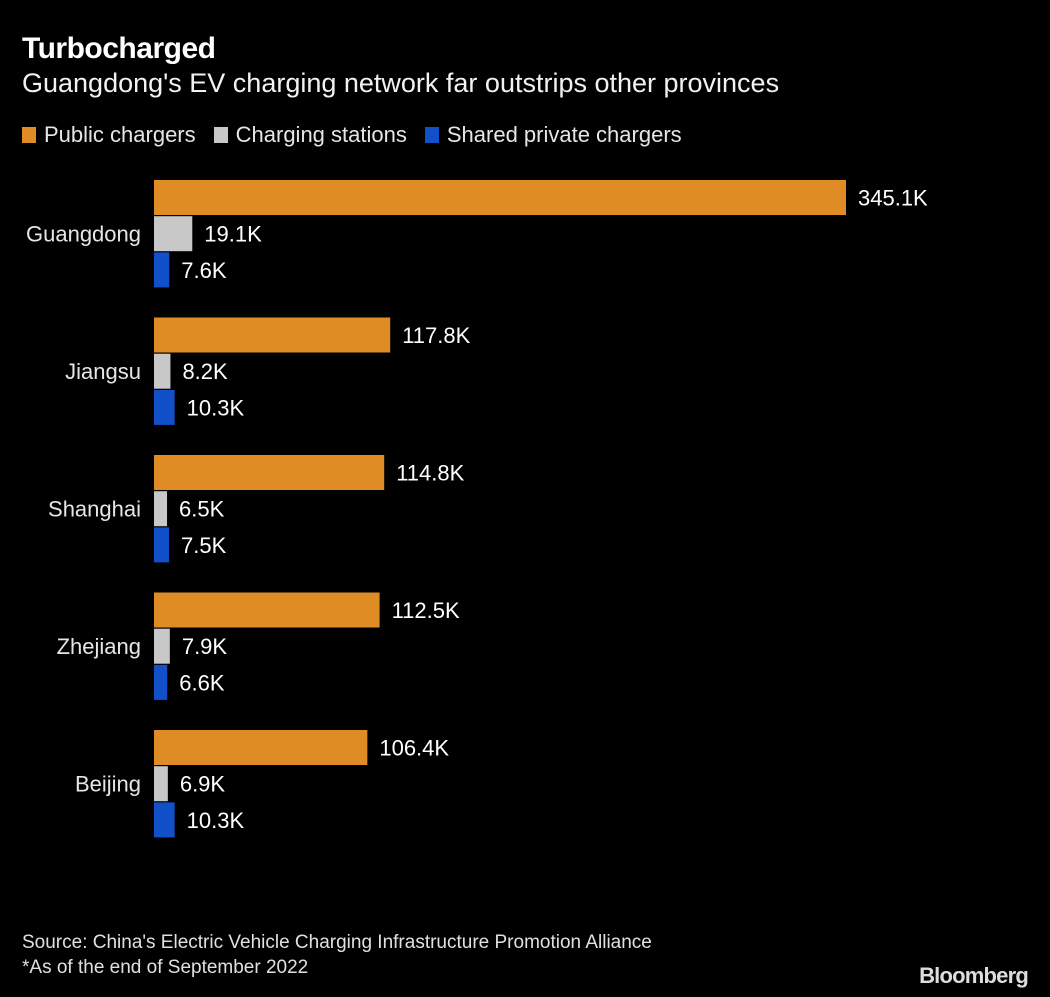  I want to click on legend-item-public: Public chargers, so click(109, 135).